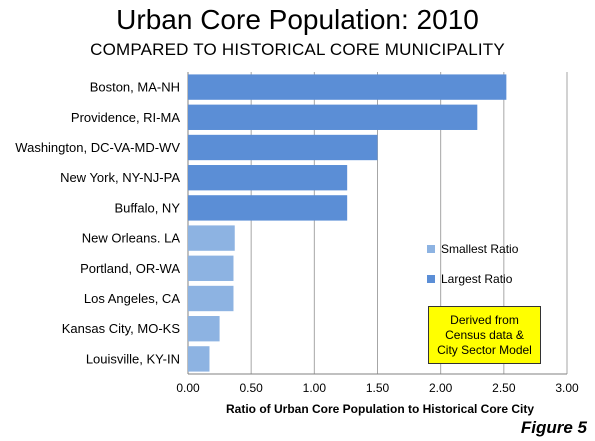 This screenshot has width=595, height=441. I want to click on category-label-8: Kansas City, MO-KS, so click(121, 328).